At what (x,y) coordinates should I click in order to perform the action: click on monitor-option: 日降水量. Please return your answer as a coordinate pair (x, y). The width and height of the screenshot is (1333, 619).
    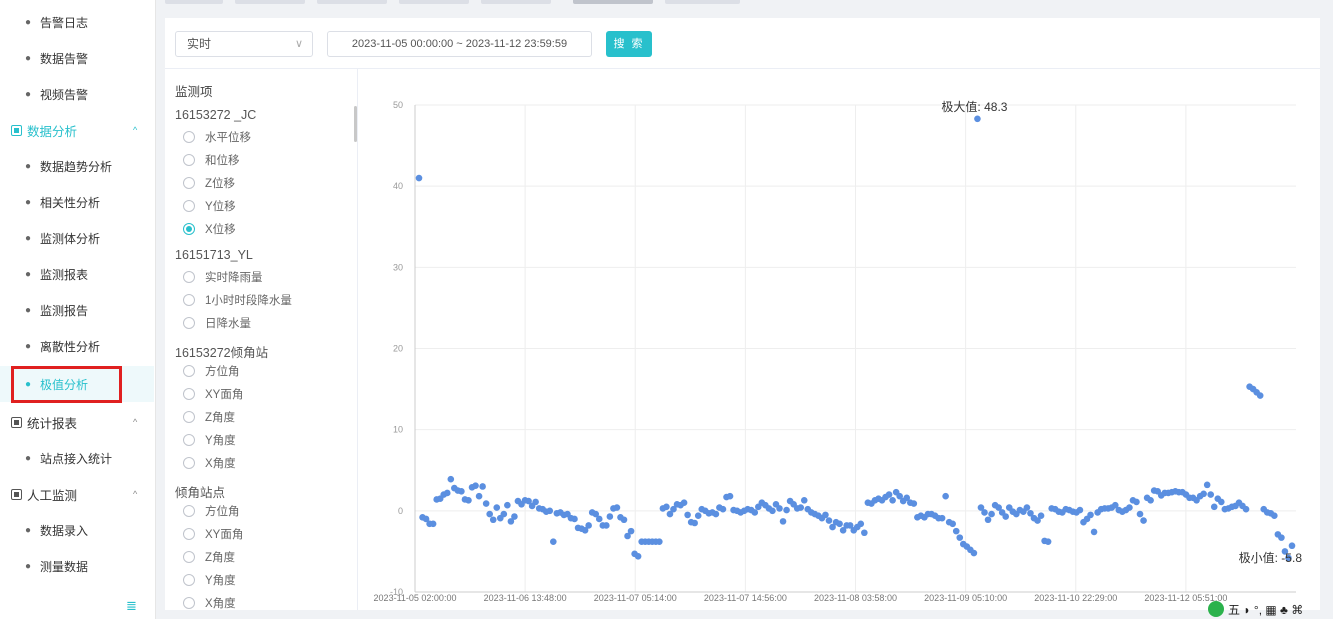
    Looking at the image, I should click on (217, 323).